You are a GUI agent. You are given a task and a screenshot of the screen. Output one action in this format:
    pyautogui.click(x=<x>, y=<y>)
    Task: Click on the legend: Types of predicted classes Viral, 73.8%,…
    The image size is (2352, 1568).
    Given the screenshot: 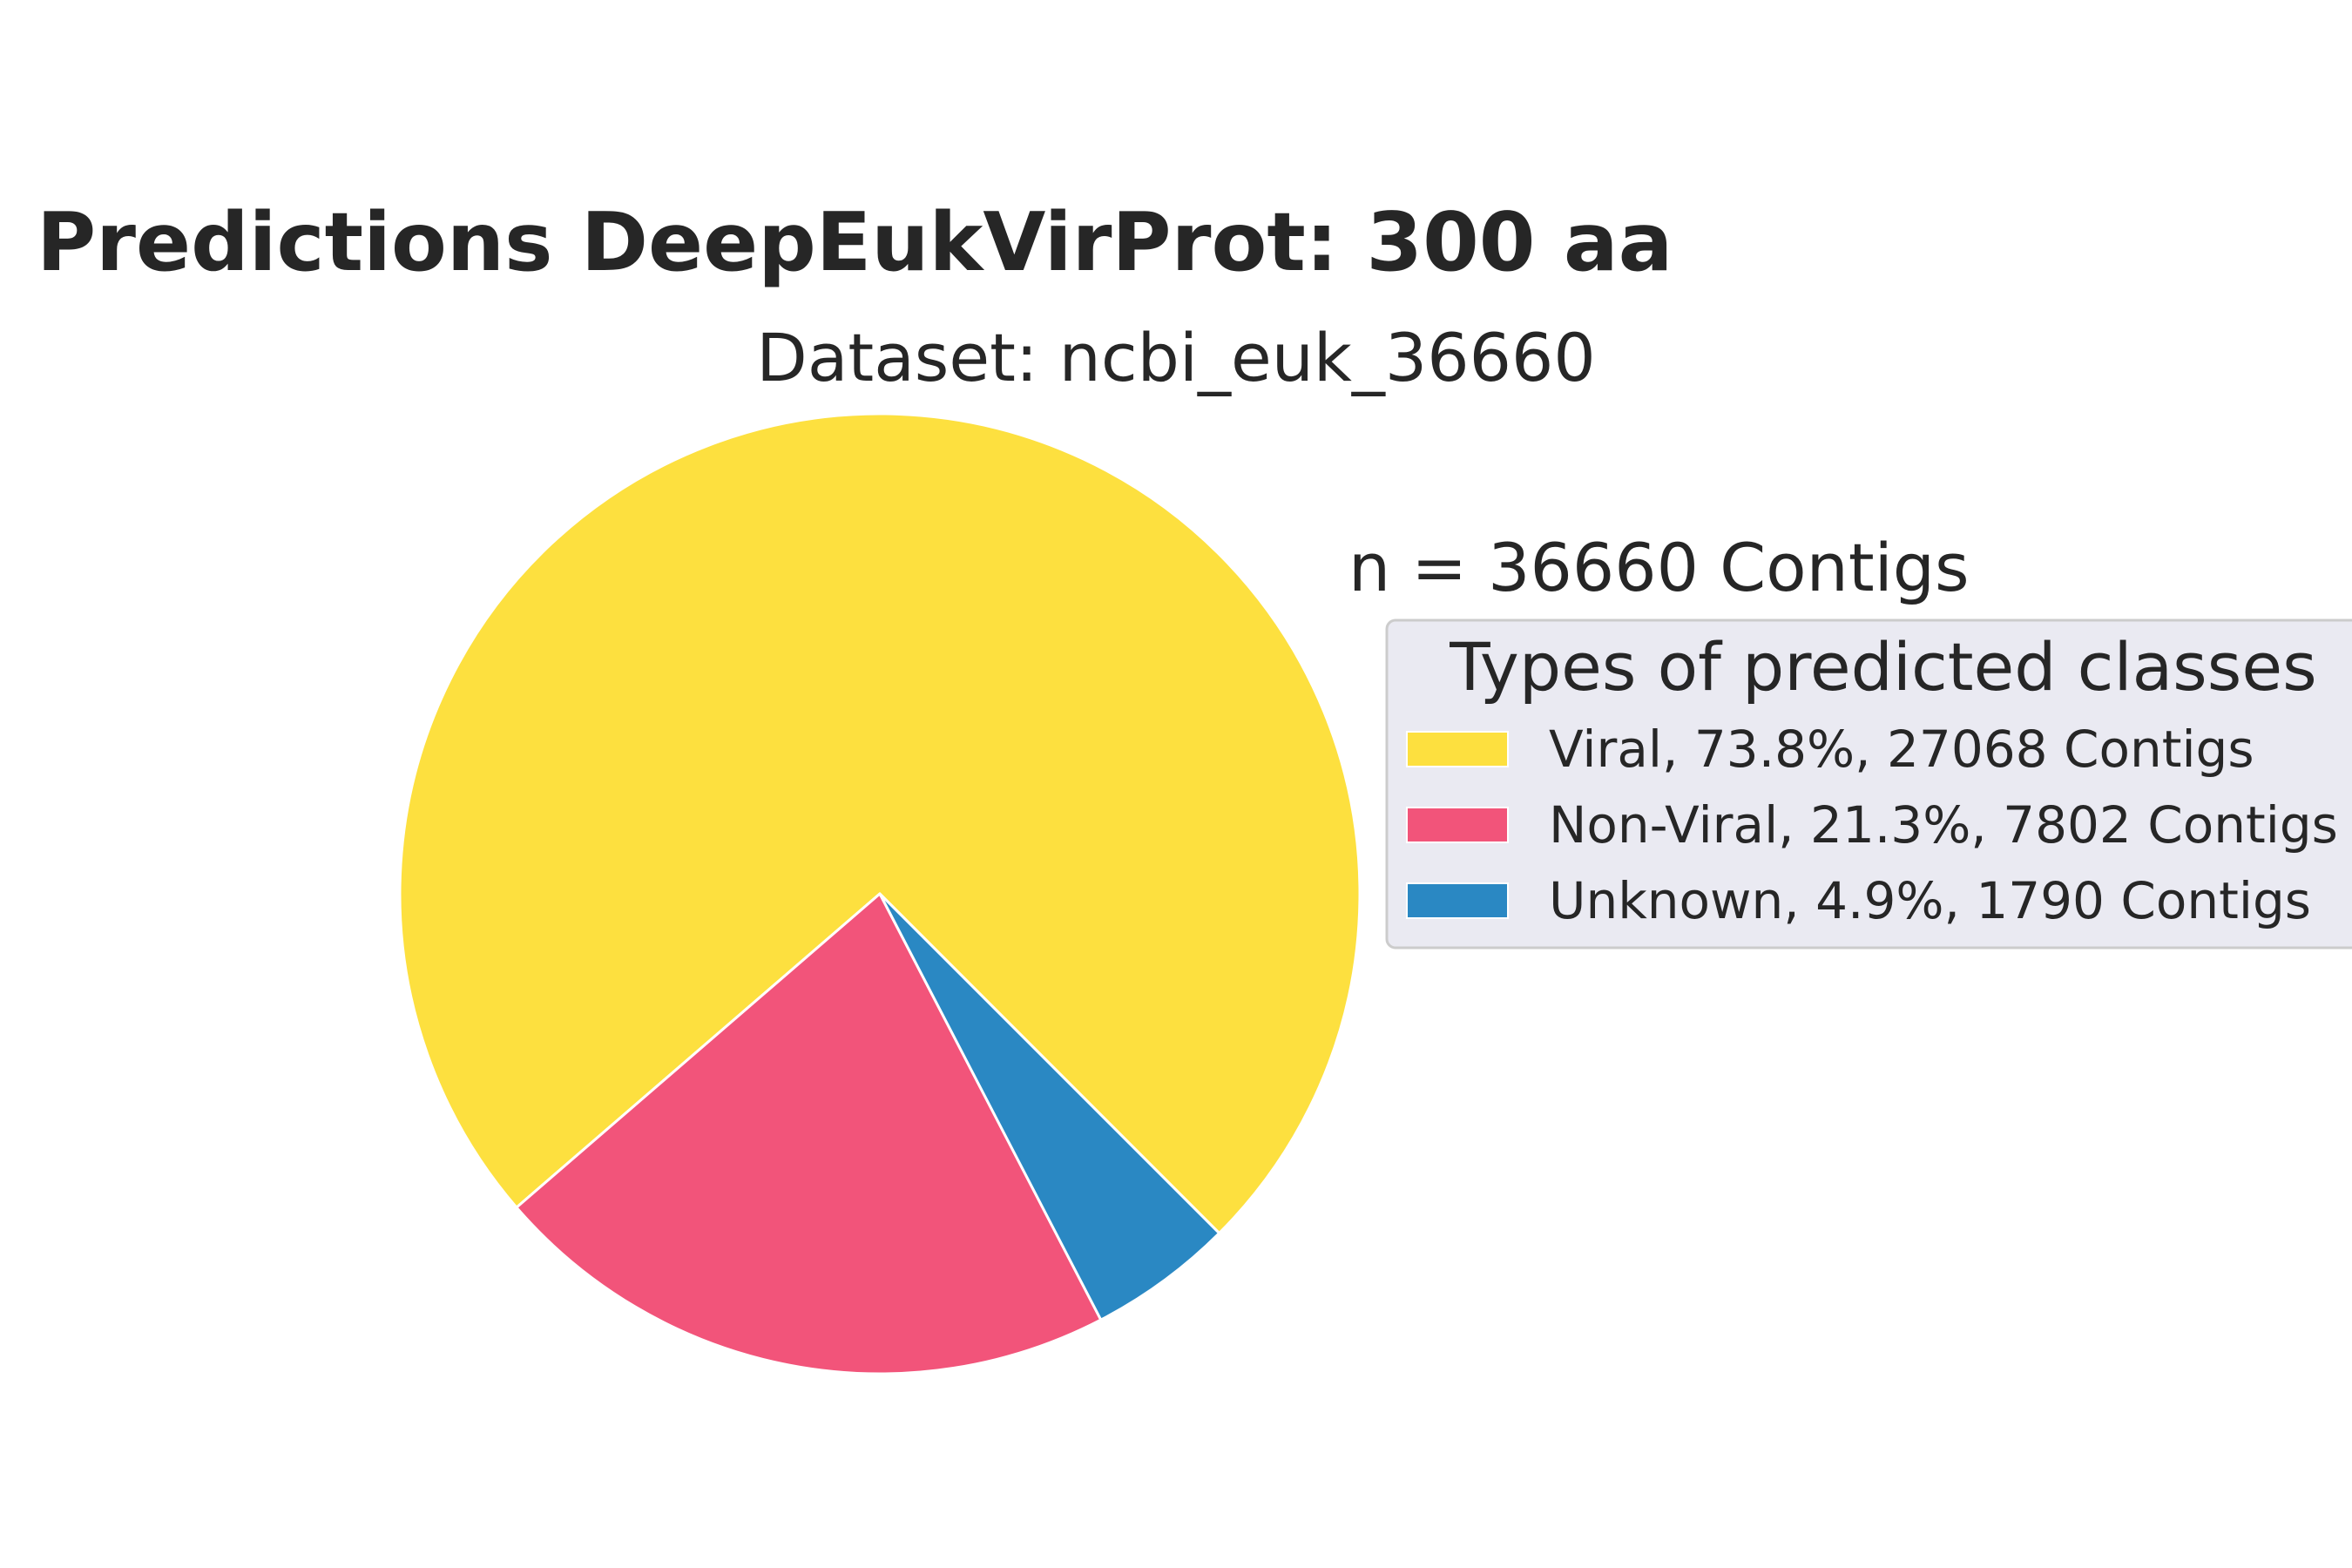 What is the action you would take?
    pyautogui.click(x=1868, y=784)
    